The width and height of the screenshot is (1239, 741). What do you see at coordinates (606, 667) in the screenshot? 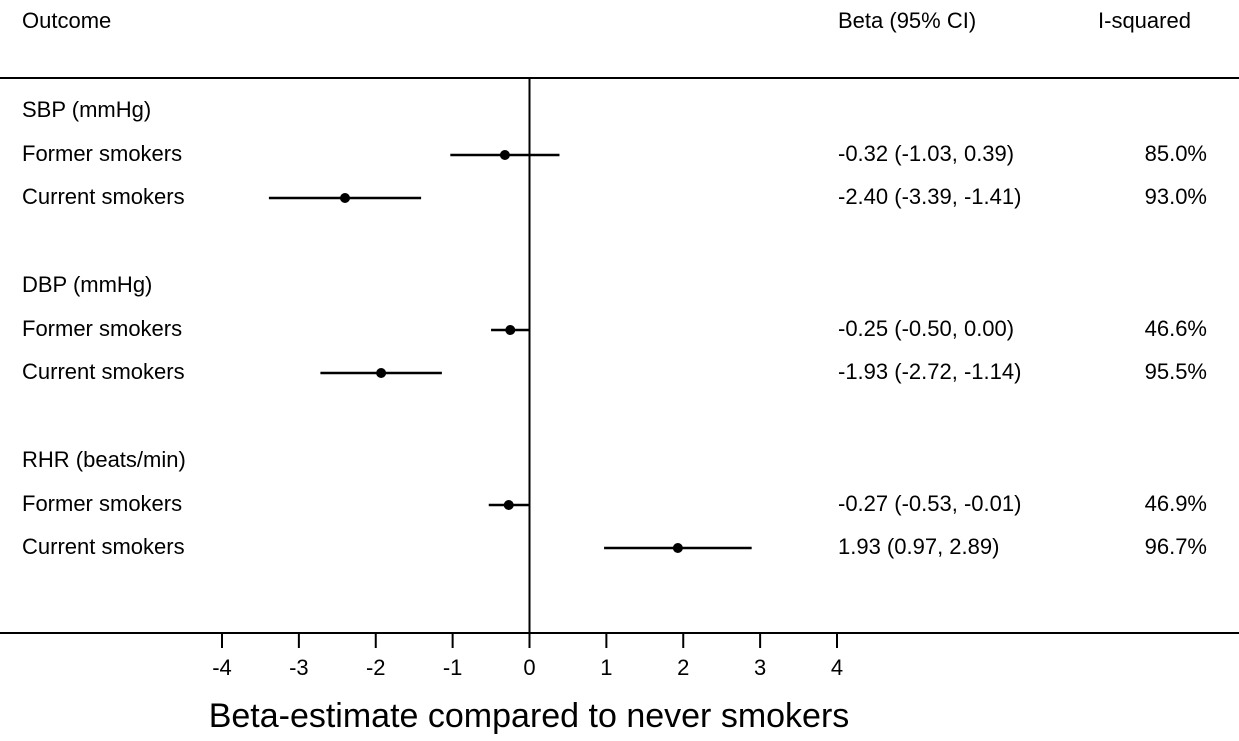
I see `x-tick-label: 1` at bounding box center [606, 667].